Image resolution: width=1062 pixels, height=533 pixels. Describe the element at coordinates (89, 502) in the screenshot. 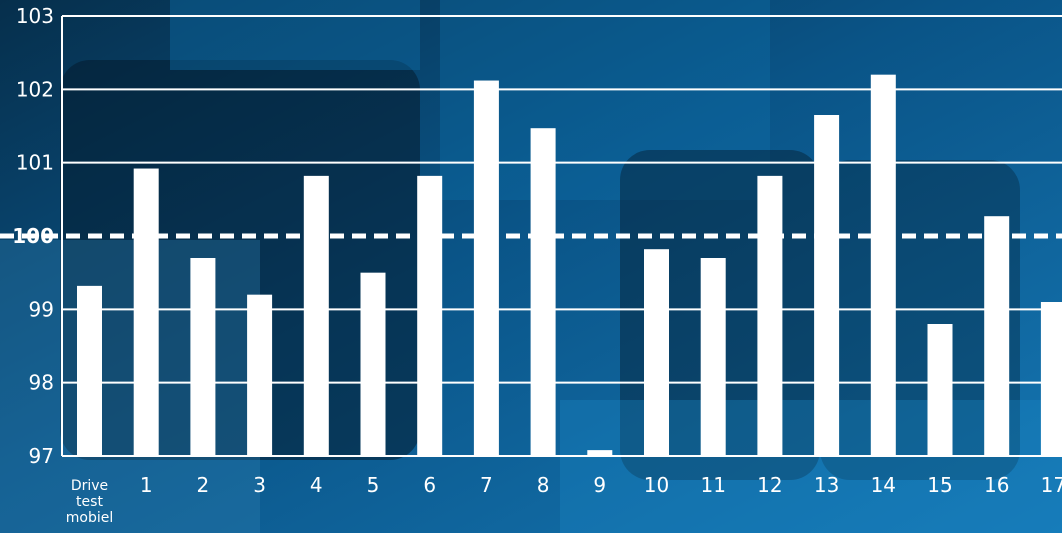

I see `x-tick-label: Drive test mobiel` at that location.